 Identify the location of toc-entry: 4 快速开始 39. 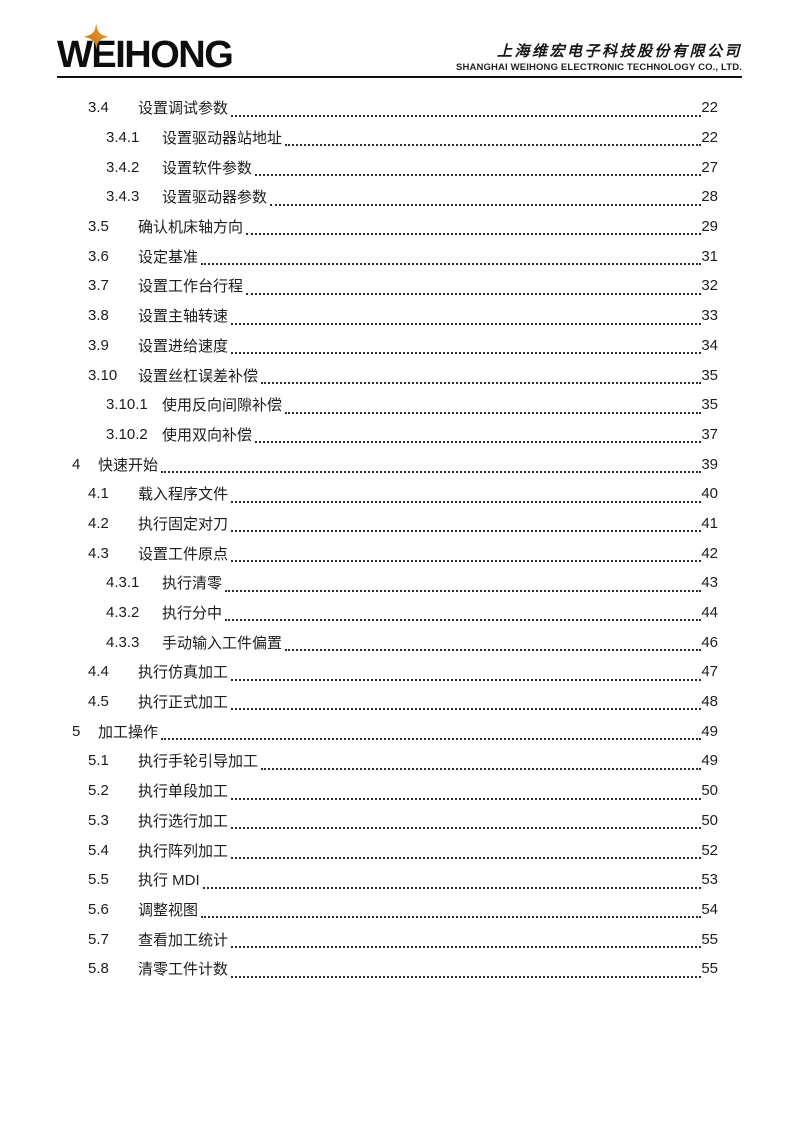
(359, 464).